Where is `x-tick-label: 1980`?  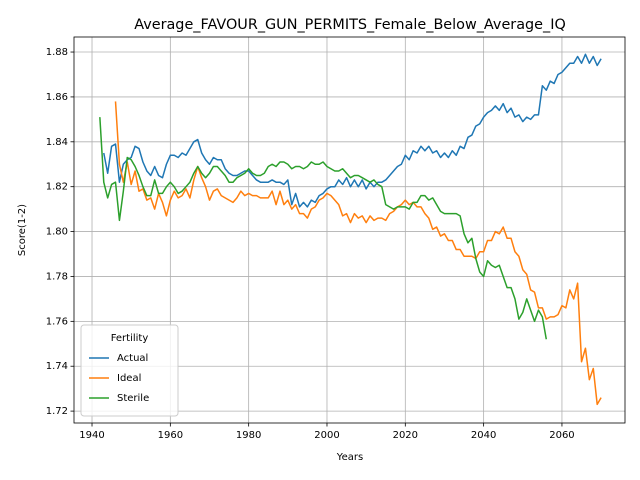
x-tick-label: 1980 is located at coordinates (248, 435).